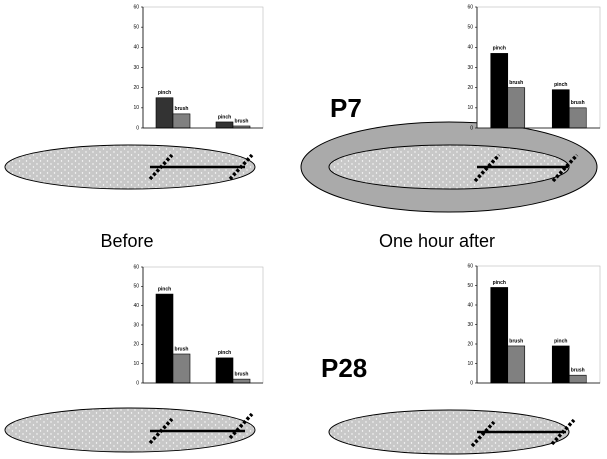  What do you see at coordinates (346, 108) in the screenshot?
I see `row-label: P7` at bounding box center [346, 108].